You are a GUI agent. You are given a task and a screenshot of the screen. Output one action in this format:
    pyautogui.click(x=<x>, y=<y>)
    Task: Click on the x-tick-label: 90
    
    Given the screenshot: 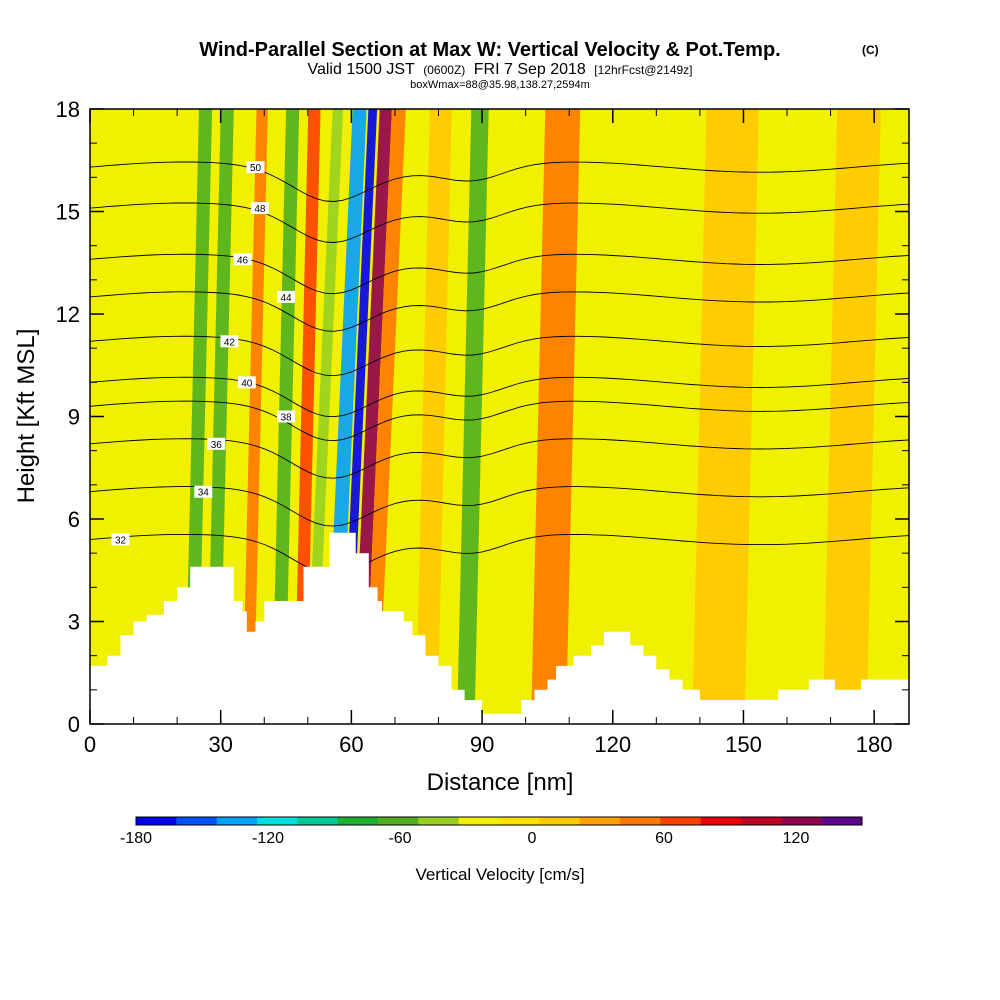 What is the action you would take?
    pyautogui.click(x=482, y=744)
    